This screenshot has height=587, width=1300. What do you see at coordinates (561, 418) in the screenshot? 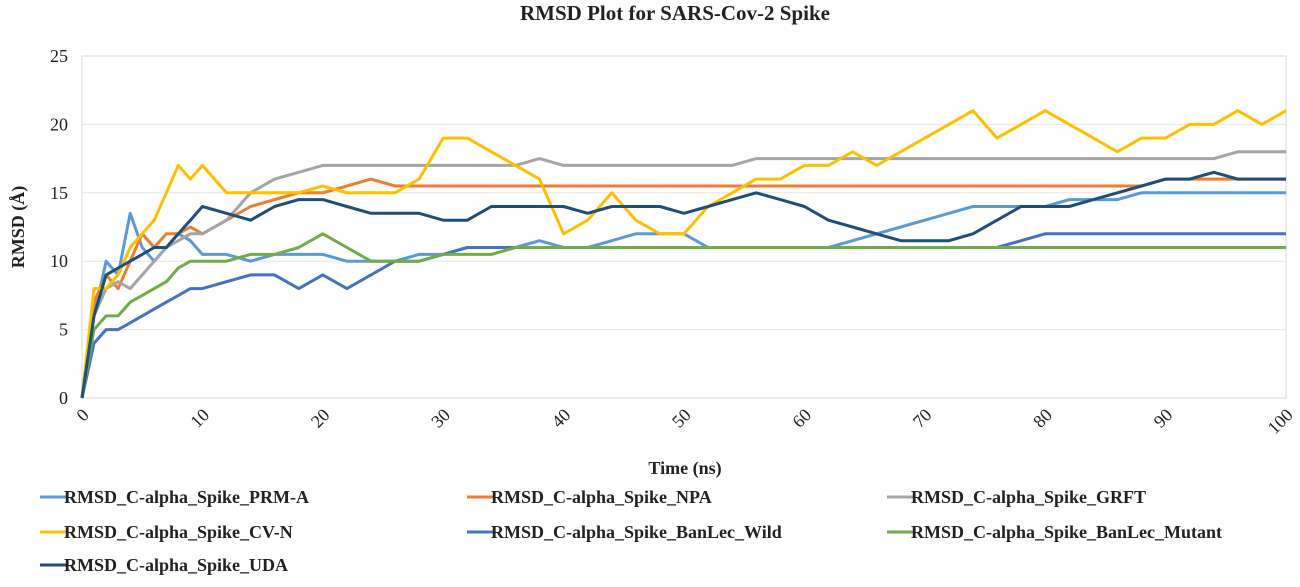
I see `x-tick-label: 40` at bounding box center [561, 418].